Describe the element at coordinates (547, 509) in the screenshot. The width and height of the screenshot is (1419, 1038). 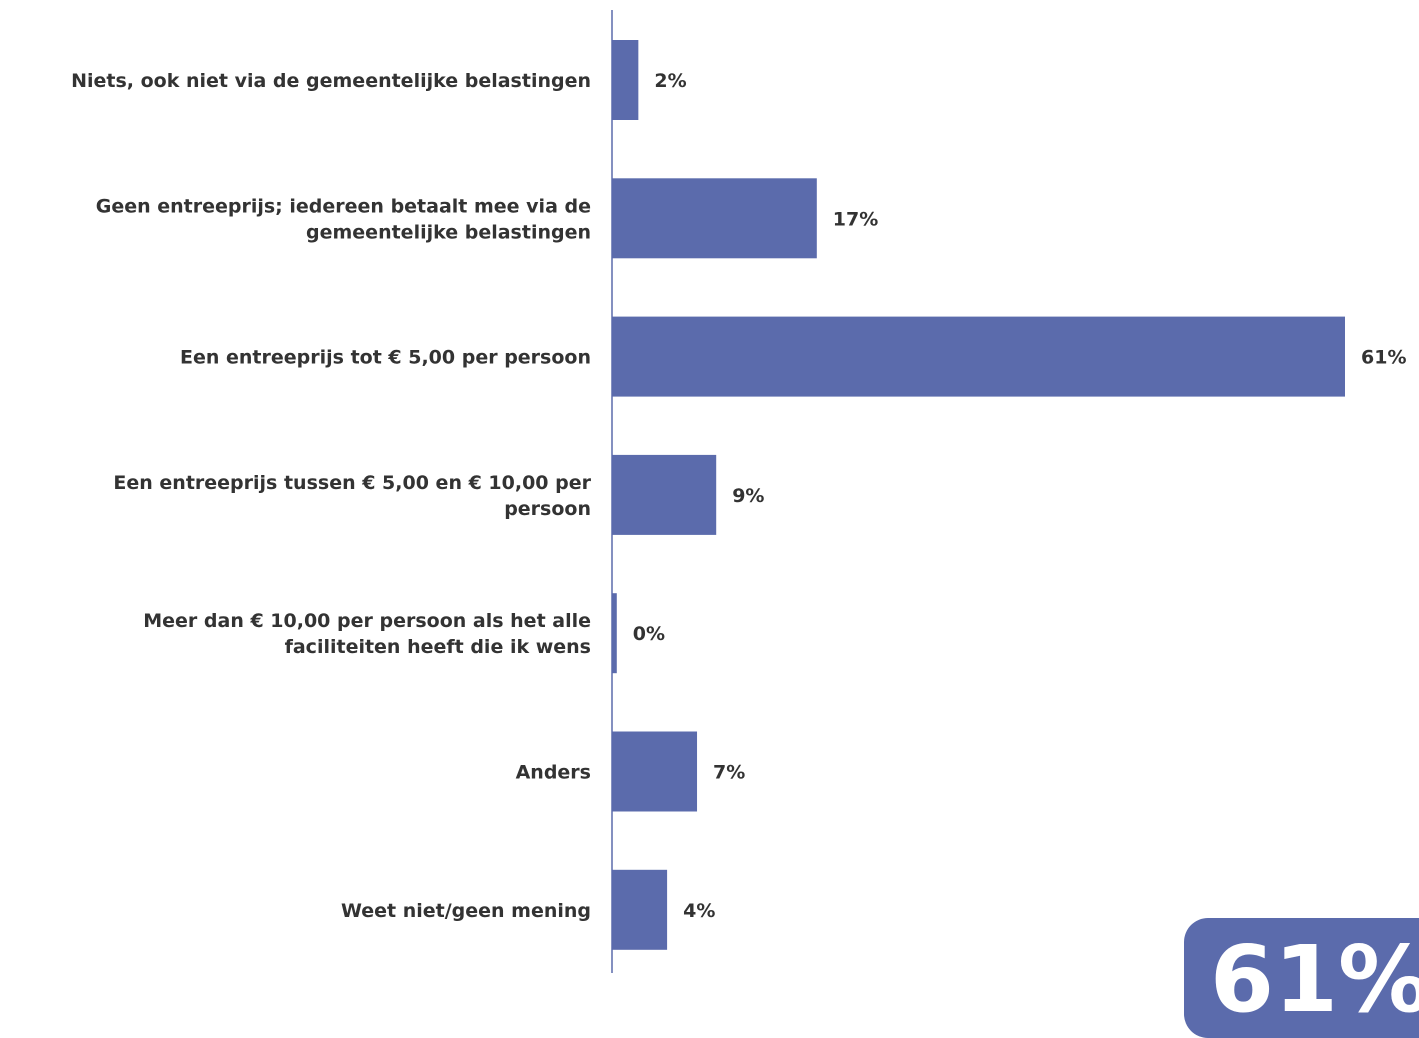
I see `category-label-line: persoon` at that location.